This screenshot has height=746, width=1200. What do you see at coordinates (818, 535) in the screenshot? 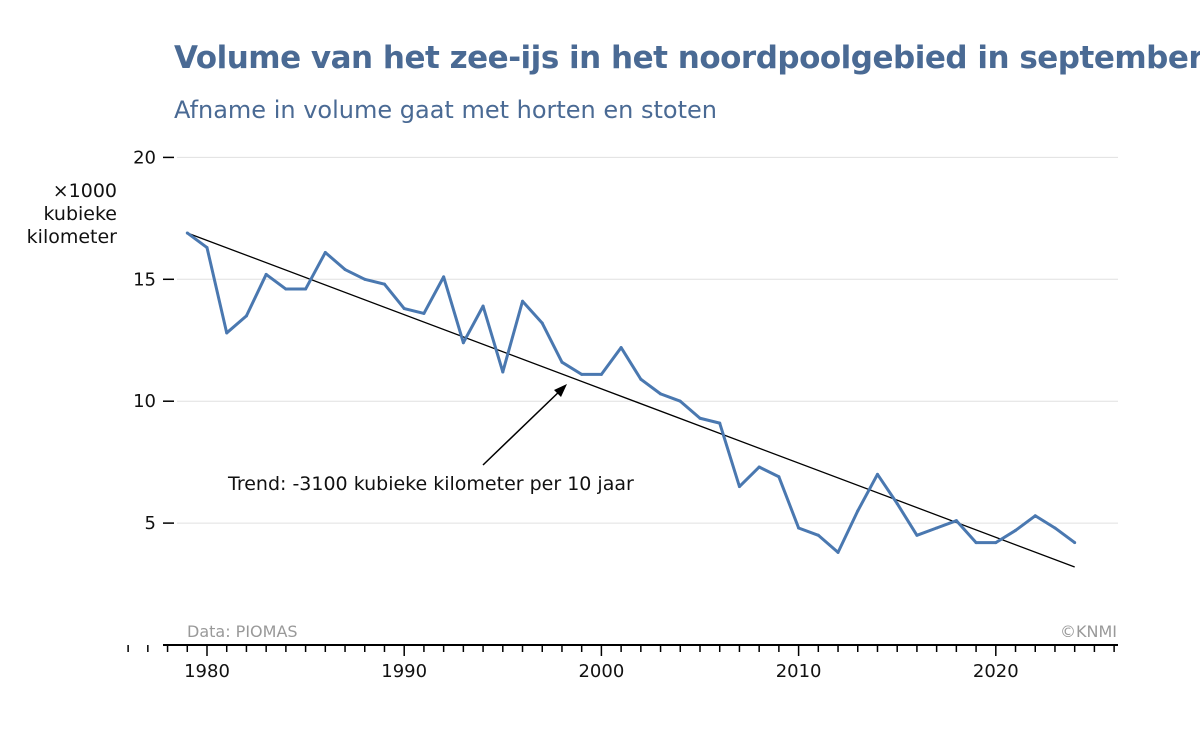
I see `data-point-2011` at bounding box center [818, 535].